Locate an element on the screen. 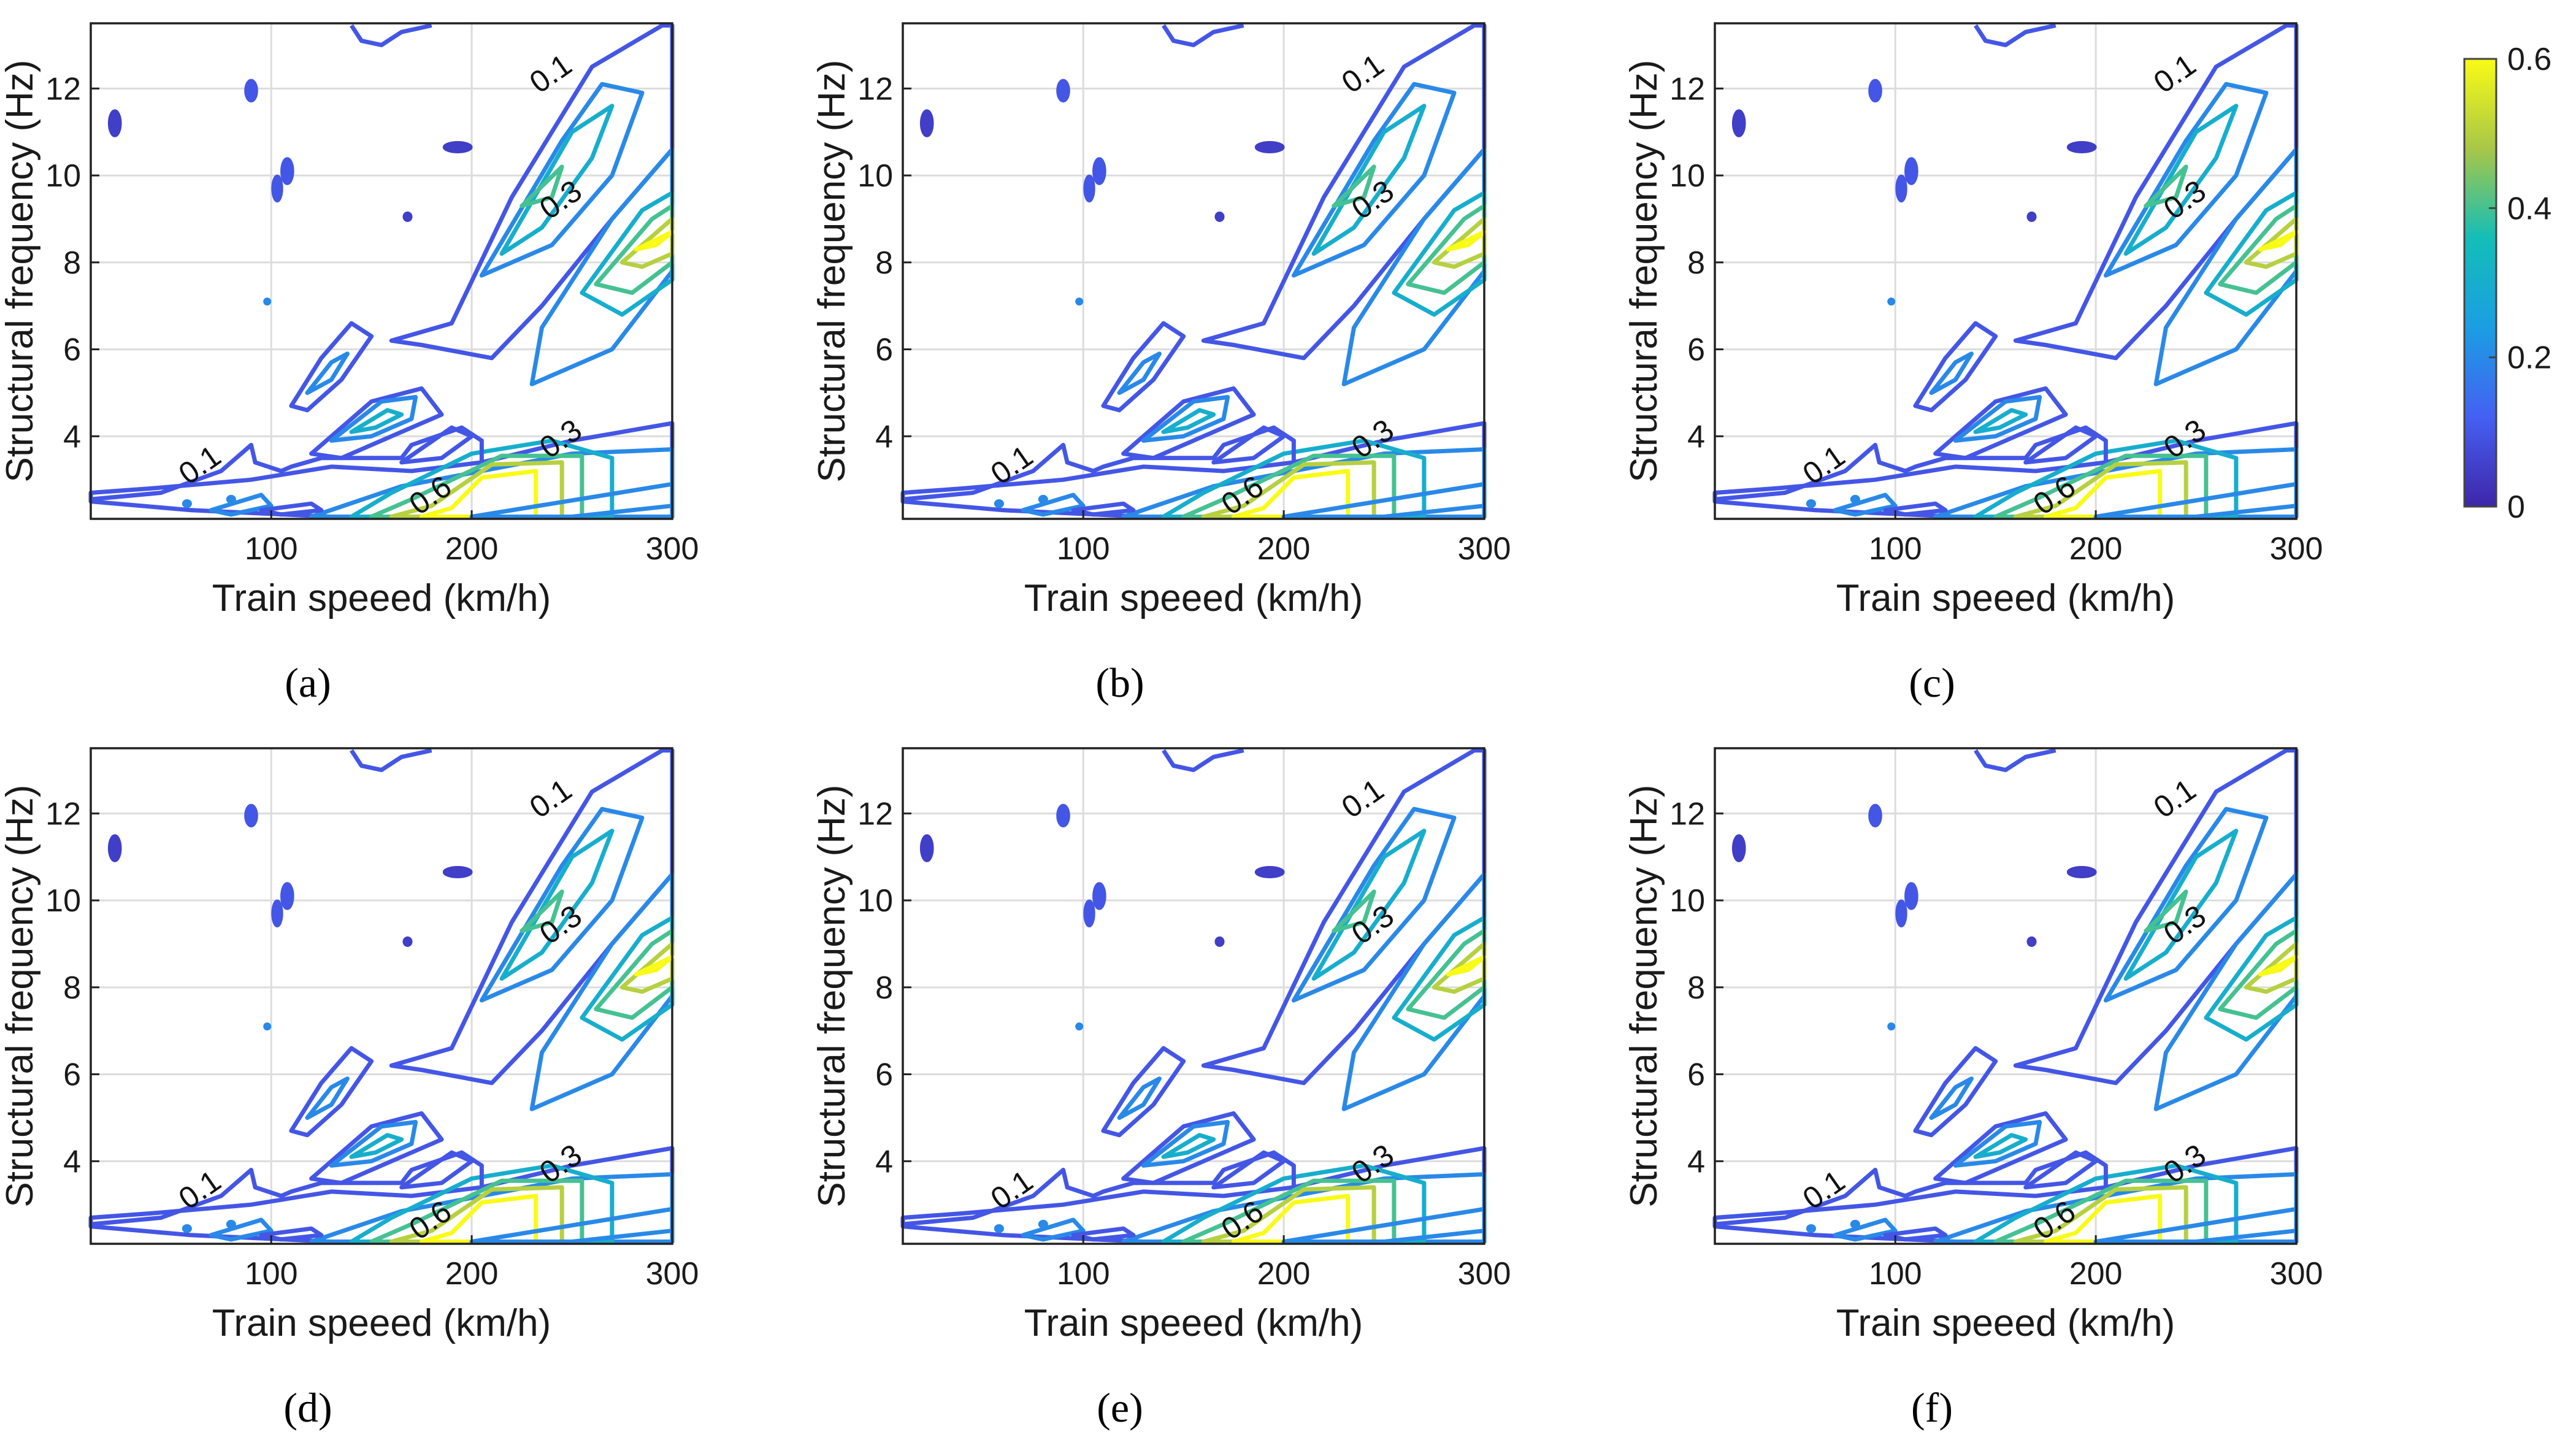 This screenshot has height=1456, width=2568. y-tick-label: 10 is located at coordinates (63, 901).